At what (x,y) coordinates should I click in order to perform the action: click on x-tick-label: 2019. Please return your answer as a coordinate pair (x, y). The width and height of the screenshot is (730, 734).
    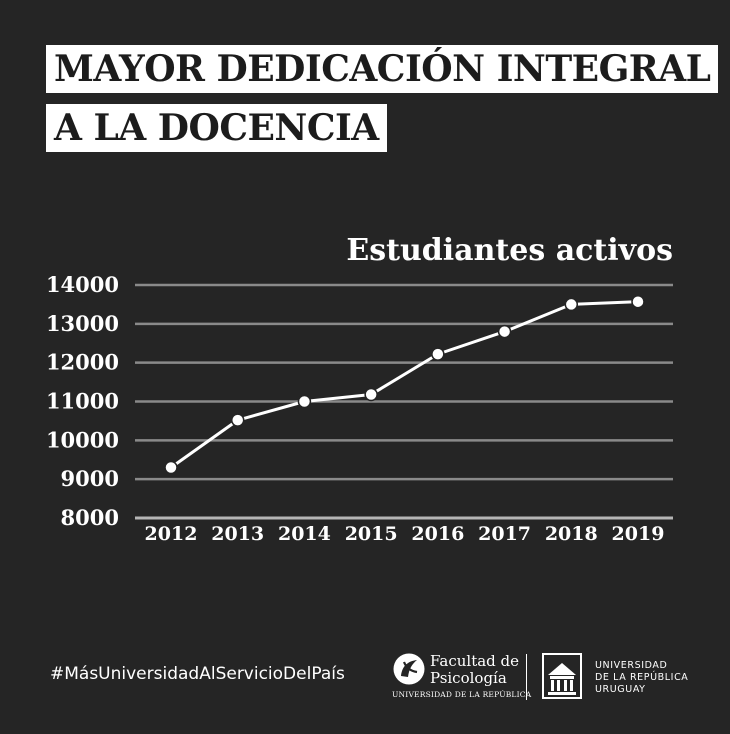
    Looking at the image, I should click on (638, 534).